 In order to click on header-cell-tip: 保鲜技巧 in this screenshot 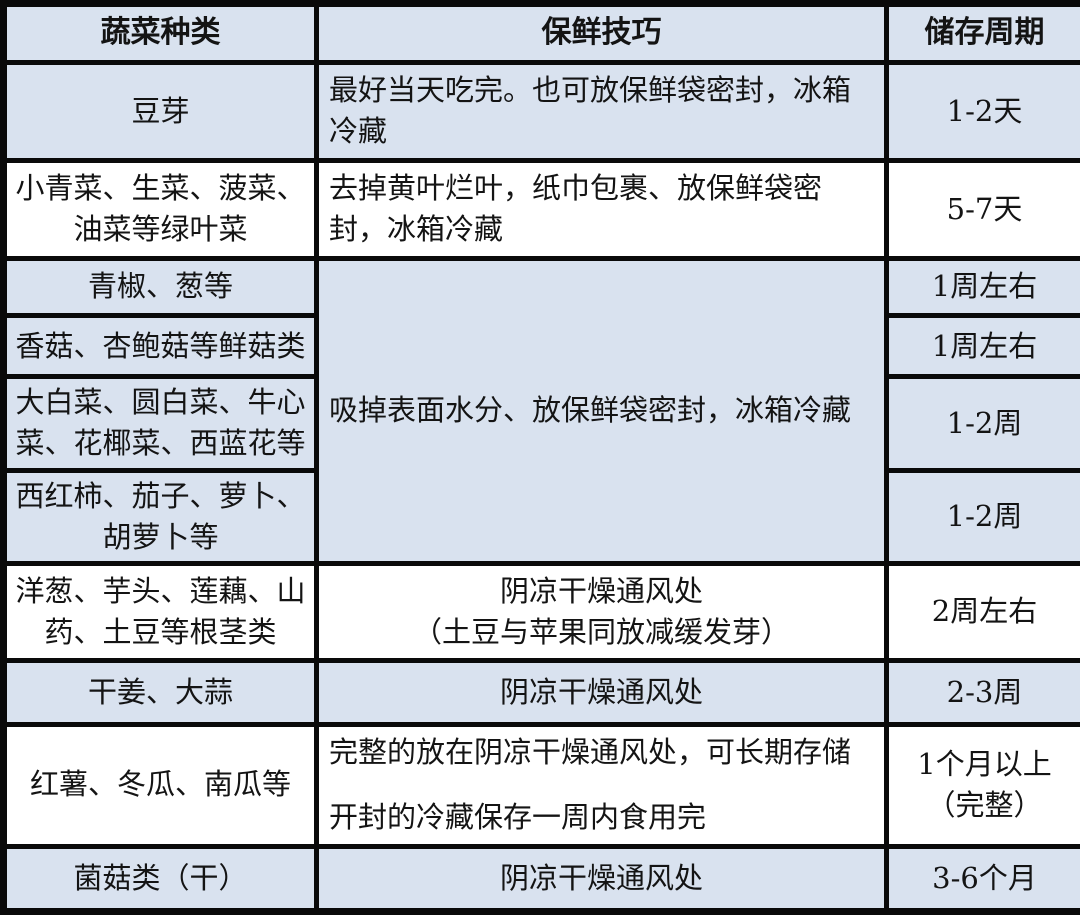, I will do `click(601, 33)`.